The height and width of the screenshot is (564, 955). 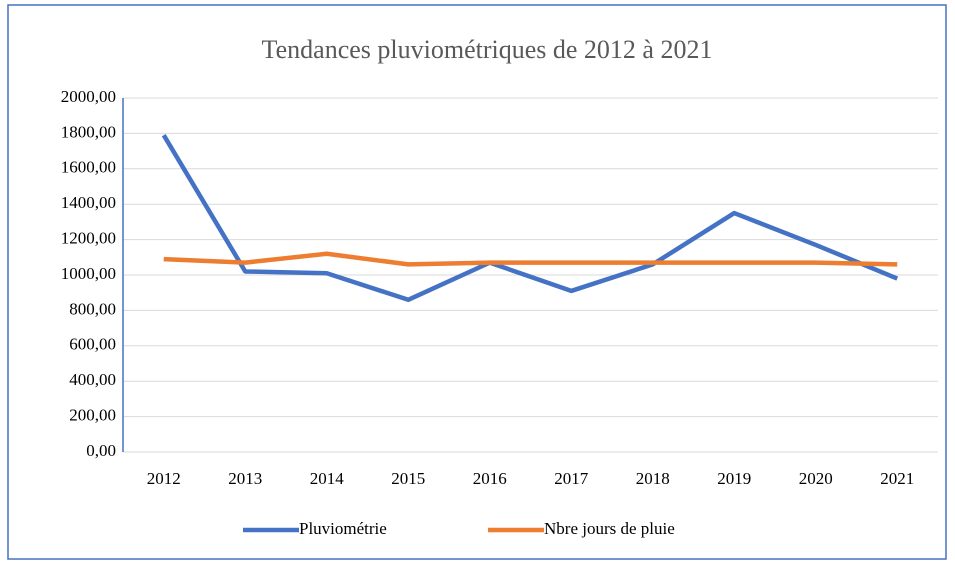 What do you see at coordinates (571, 478) in the screenshot?
I see `x-tick-label: 2017` at bounding box center [571, 478].